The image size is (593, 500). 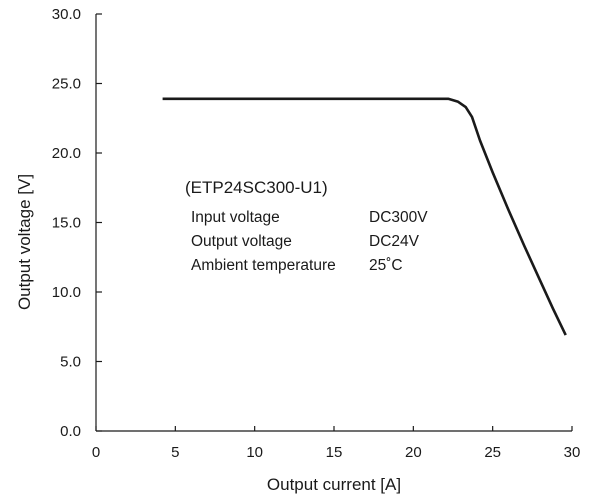 I want to click on y-tick-label: 10.0, so click(x=66, y=292).